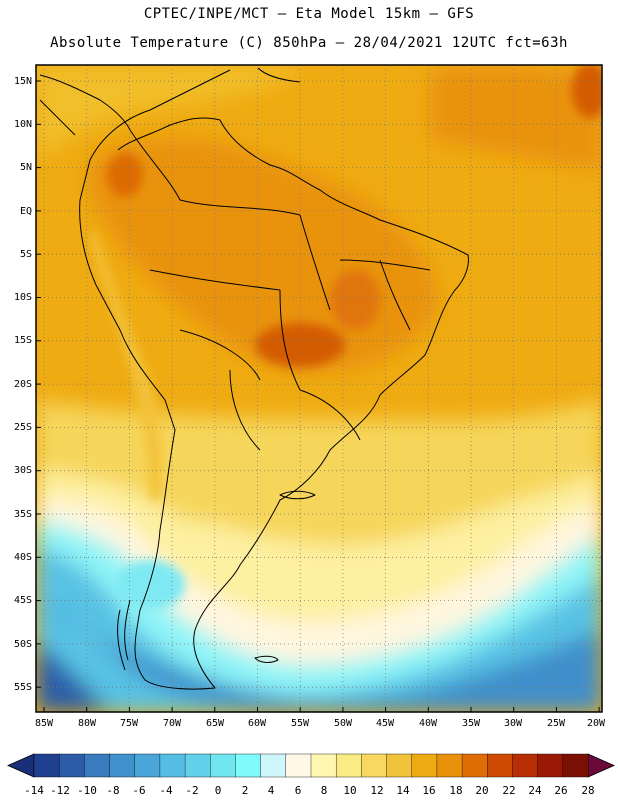 This screenshot has height=800, width=618. I want to click on lat-label-55s: 55S, so click(23, 687).